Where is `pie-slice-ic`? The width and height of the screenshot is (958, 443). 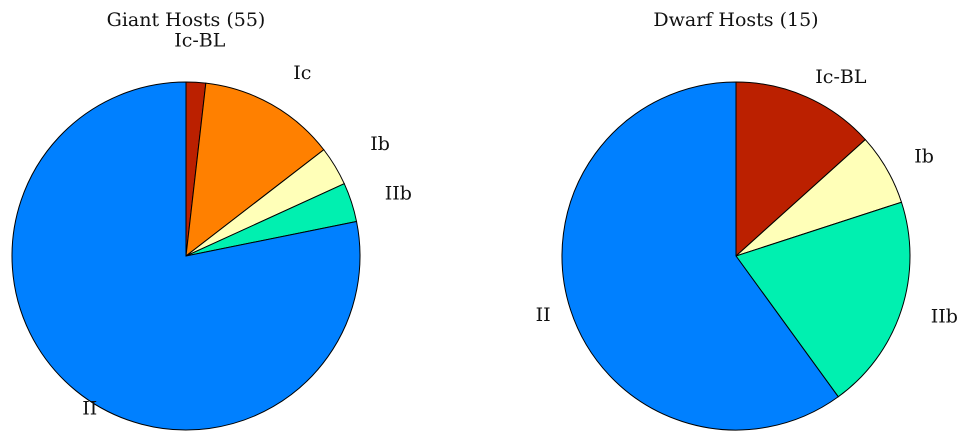 pie-slice-ic is located at coordinates (255, 170).